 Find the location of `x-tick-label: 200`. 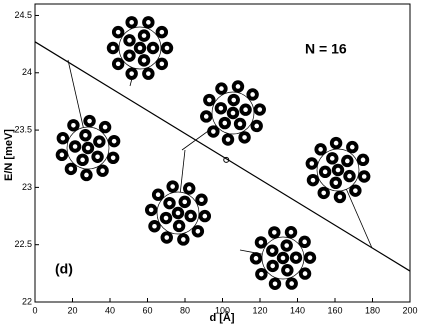

x-tick-label: 200 is located at coordinates (409, 310).